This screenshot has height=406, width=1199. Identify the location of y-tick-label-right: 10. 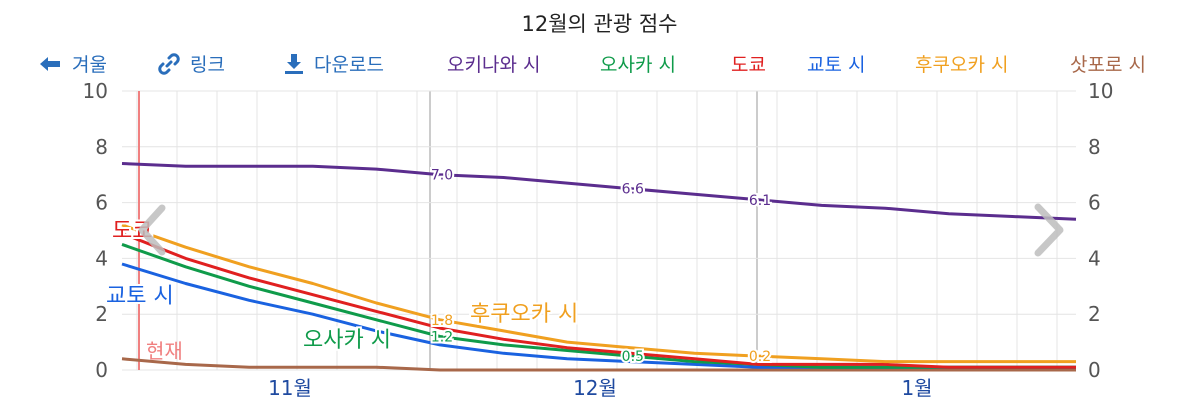
(1100, 91).